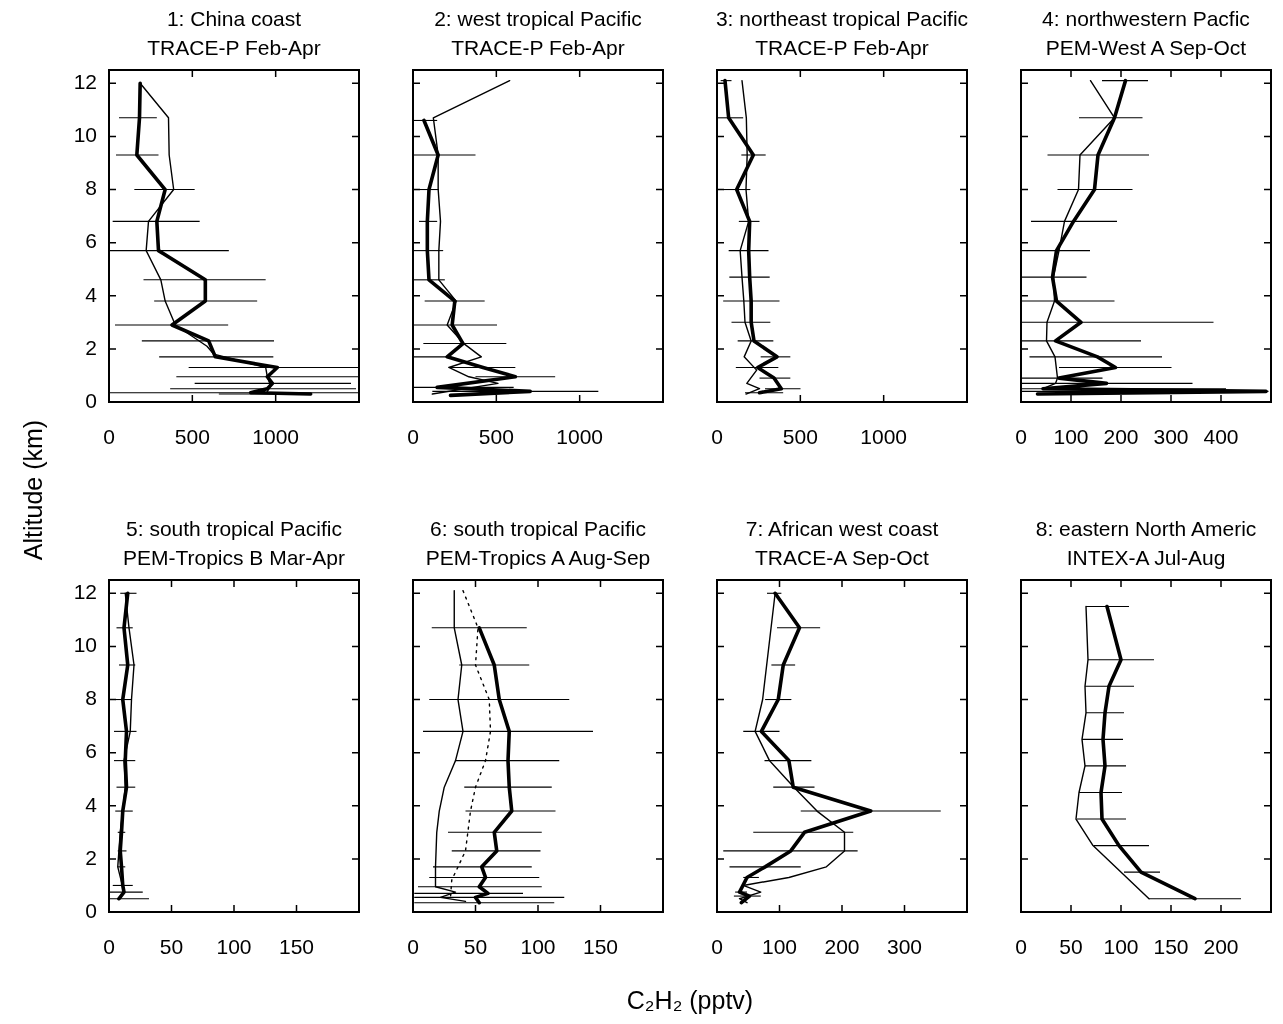 The image size is (1283, 1024). What do you see at coordinates (1221, 437) in the screenshot?
I see `x-tick-label: 400` at bounding box center [1221, 437].